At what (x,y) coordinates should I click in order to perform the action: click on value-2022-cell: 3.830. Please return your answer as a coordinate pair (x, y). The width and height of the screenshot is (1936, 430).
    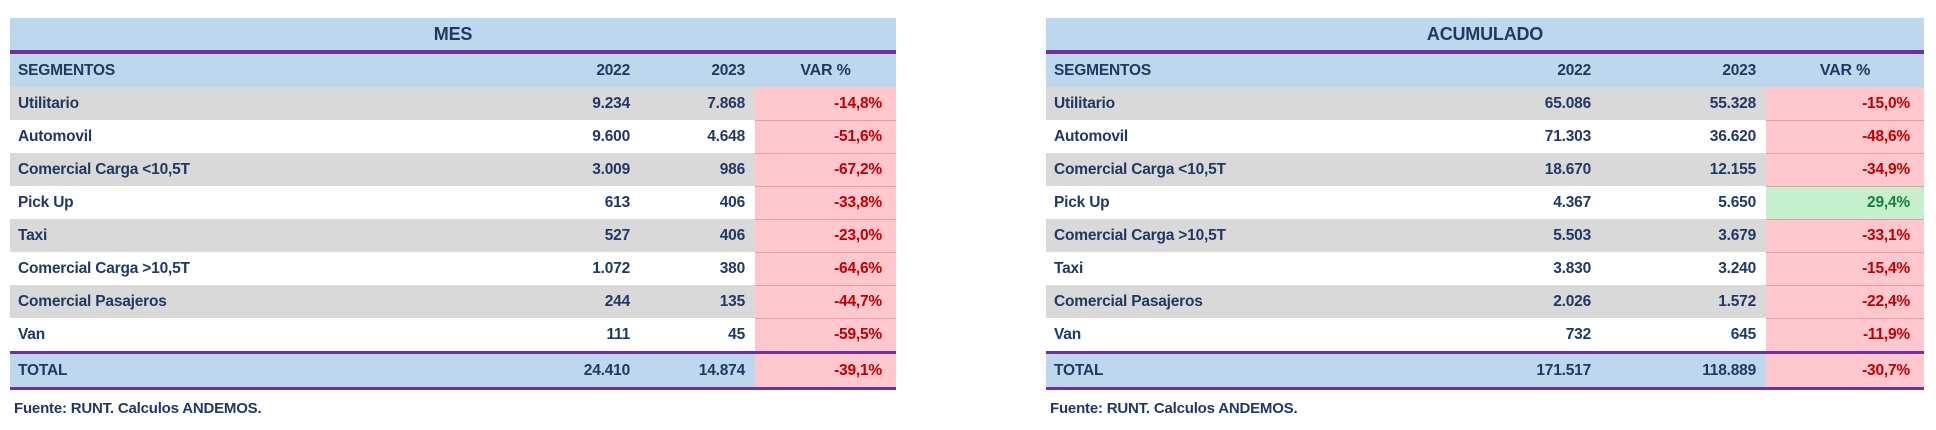
    Looking at the image, I should click on (1572, 268).